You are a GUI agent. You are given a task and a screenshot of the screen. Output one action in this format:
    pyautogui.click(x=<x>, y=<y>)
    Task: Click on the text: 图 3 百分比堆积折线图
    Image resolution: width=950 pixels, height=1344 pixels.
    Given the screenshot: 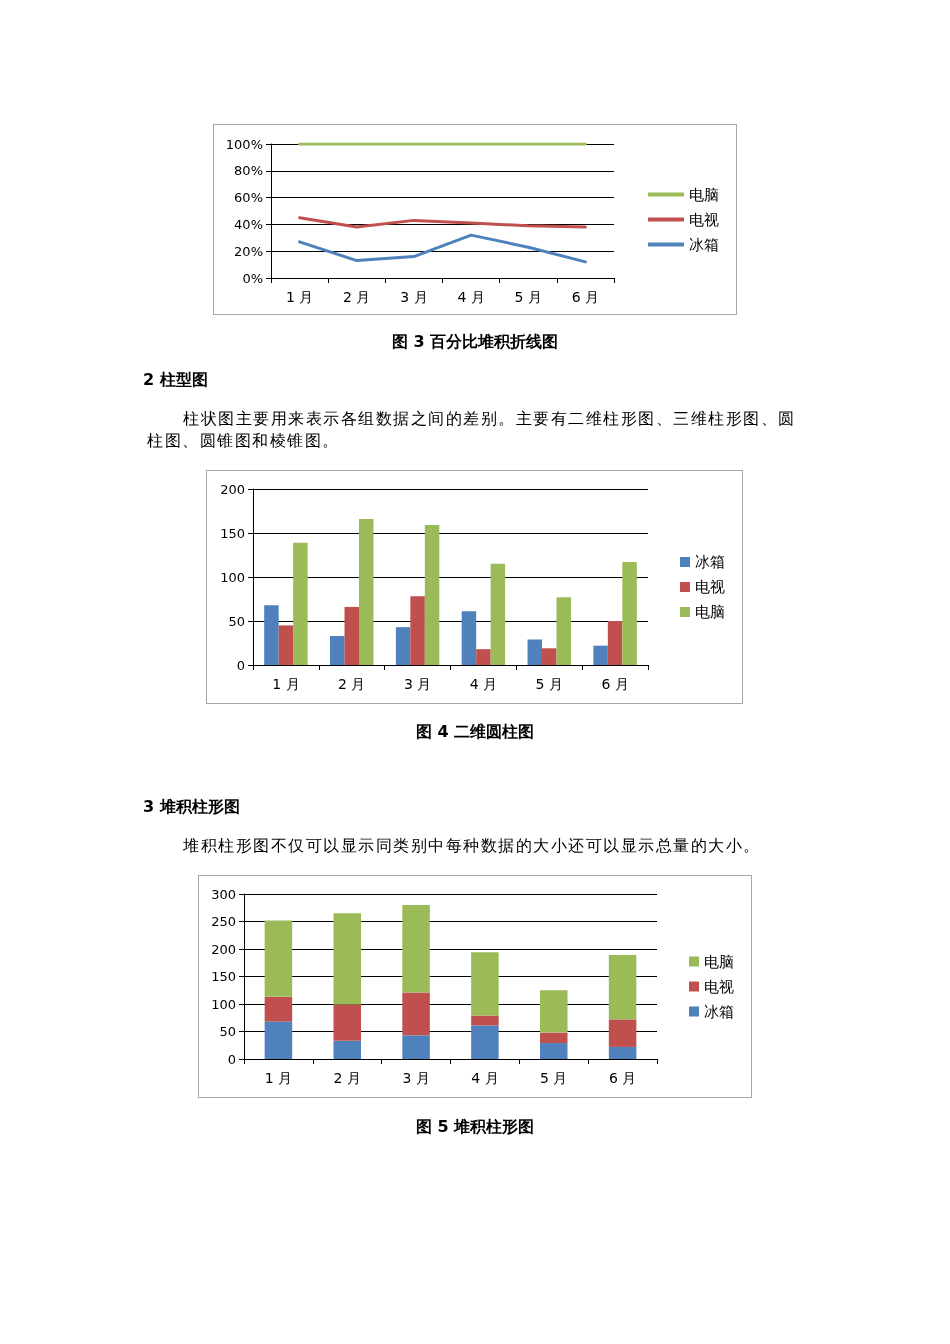 What is the action you would take?
    pyautogui.click(x=475, y=342)
    